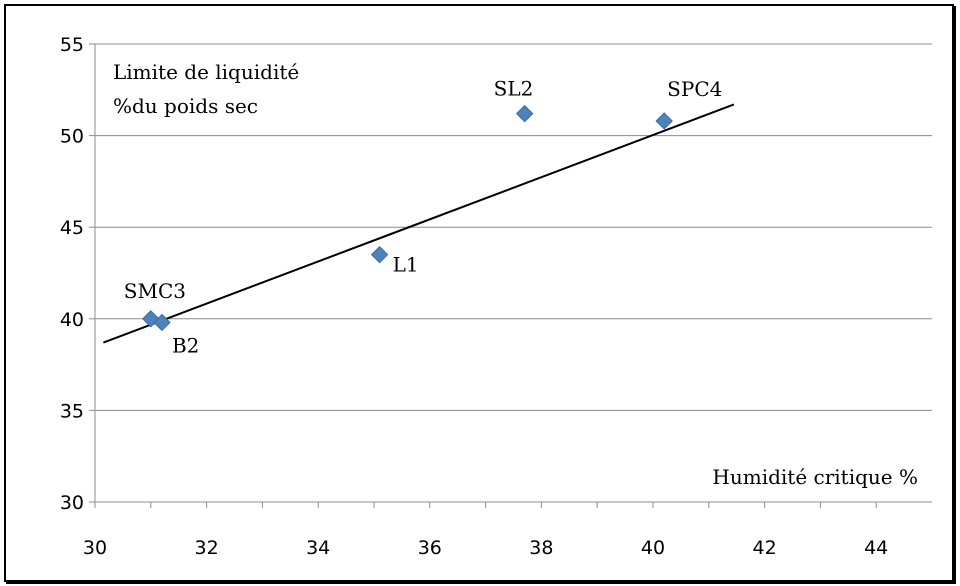 The height and width of the screenshot is (586, 960). What do you see at coordinates (430, 548) in the screenshot?
I see `x-tick-label: 36` at bounding box center [430, 548].